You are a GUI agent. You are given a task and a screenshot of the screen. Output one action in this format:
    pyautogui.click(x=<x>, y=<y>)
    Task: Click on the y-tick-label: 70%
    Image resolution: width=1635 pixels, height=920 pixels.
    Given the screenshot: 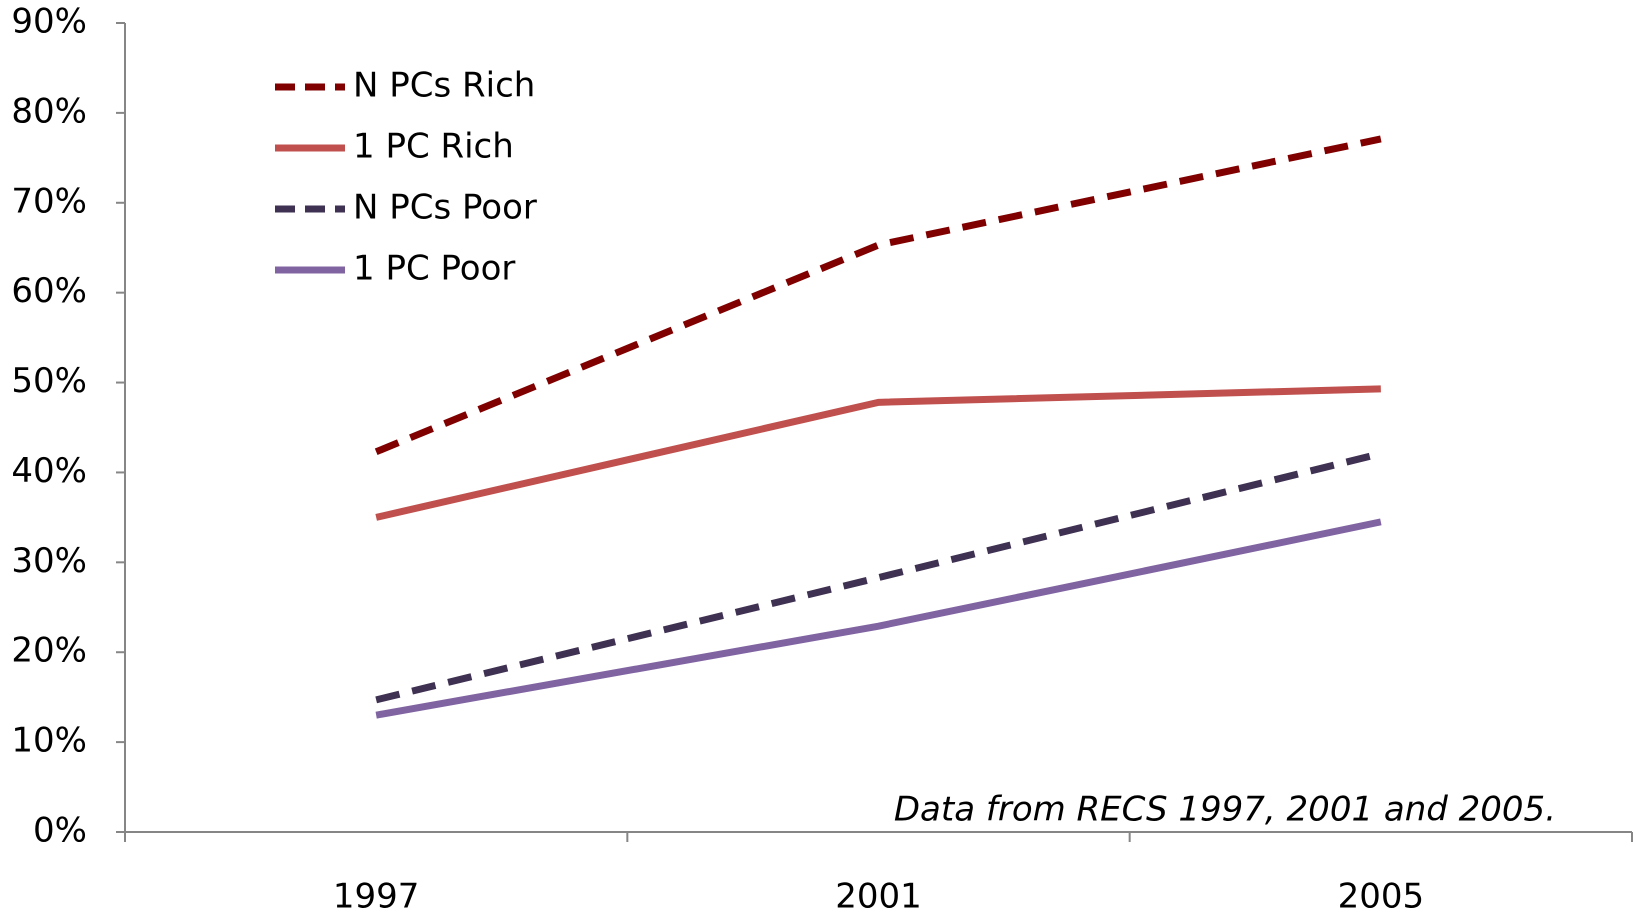 What is the action you would take?
    pyautogui.click(x=49, y=201)
    